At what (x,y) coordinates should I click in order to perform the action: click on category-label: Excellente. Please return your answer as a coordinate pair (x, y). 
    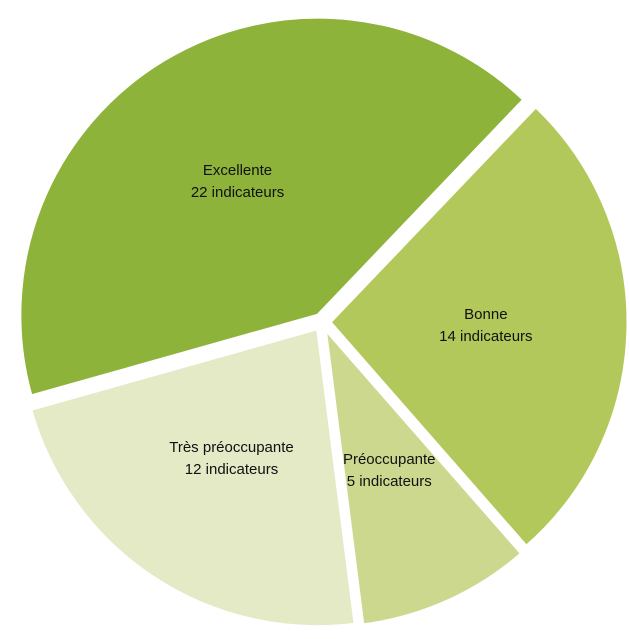
    Looking at the image, I should click on (237, 170).